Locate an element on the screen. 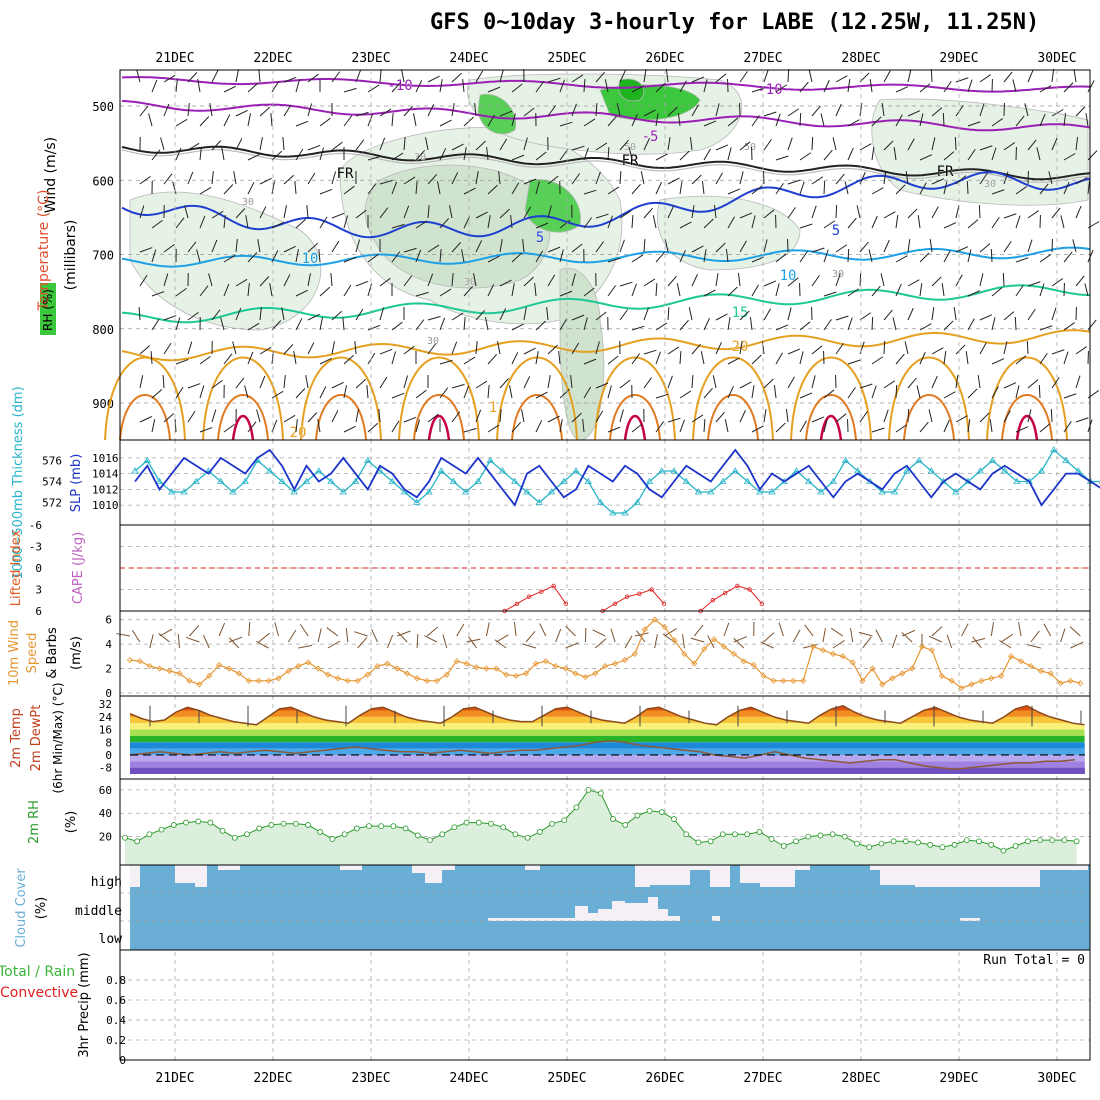  rh2m-axis-label: 2m RH is located at coordinates (34, 822).